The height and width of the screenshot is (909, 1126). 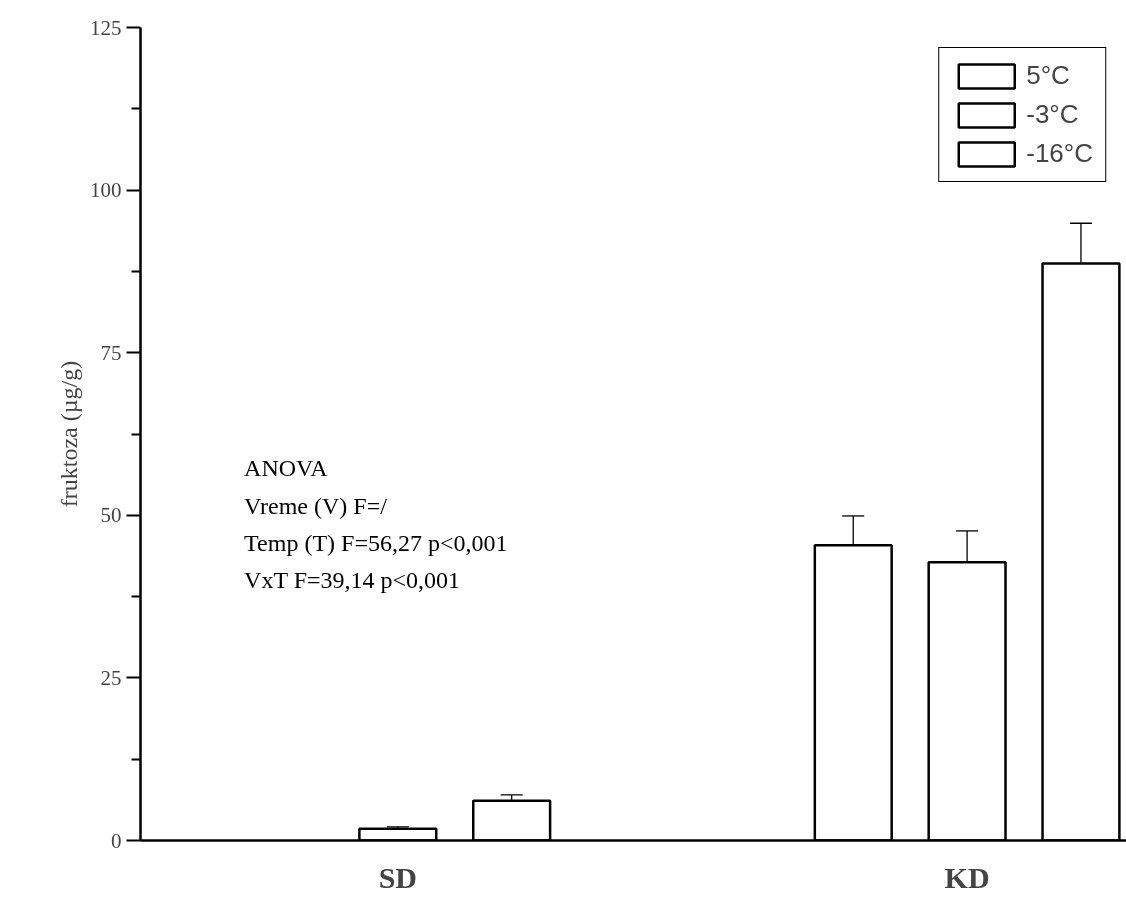 What do you see at coordinates (116, 840) in the screenshot?
I see `y-tick-label: 0` at bounding box center [116, 840].